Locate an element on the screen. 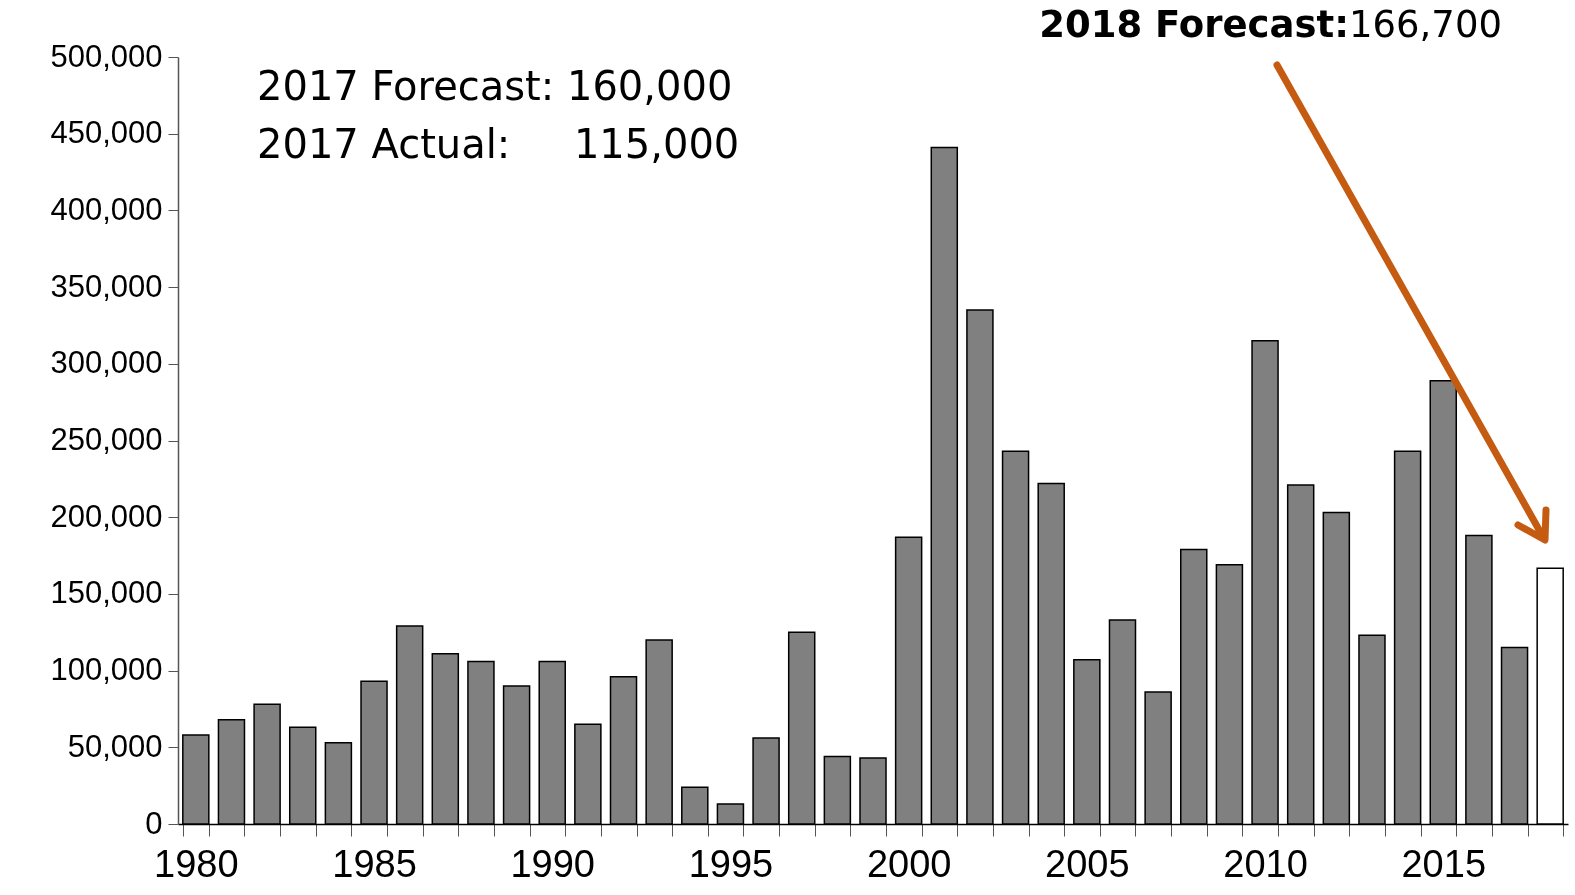 Image resolution: width=1575 pixels, height=895 pixels. y-tick-label: 300,000 is located at coordinates (106, 363).